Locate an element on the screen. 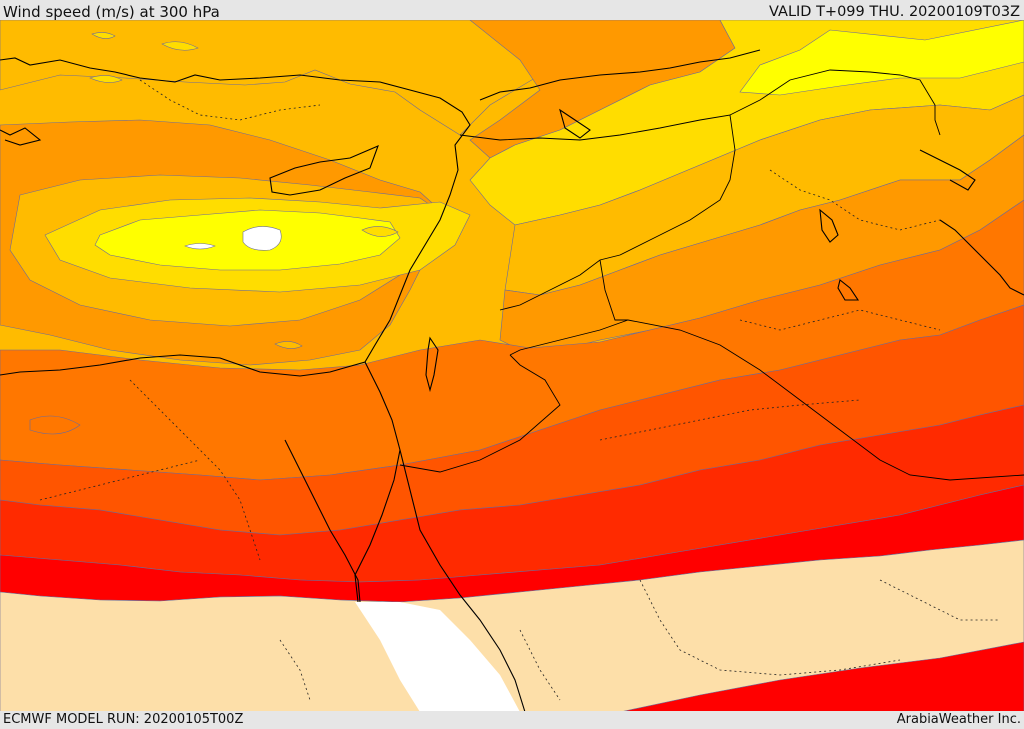 The width and height of the screenshot is (1024, 729). map-title: Wind speed (m/s) at 300 hPa is located at coordinates (111, 12).